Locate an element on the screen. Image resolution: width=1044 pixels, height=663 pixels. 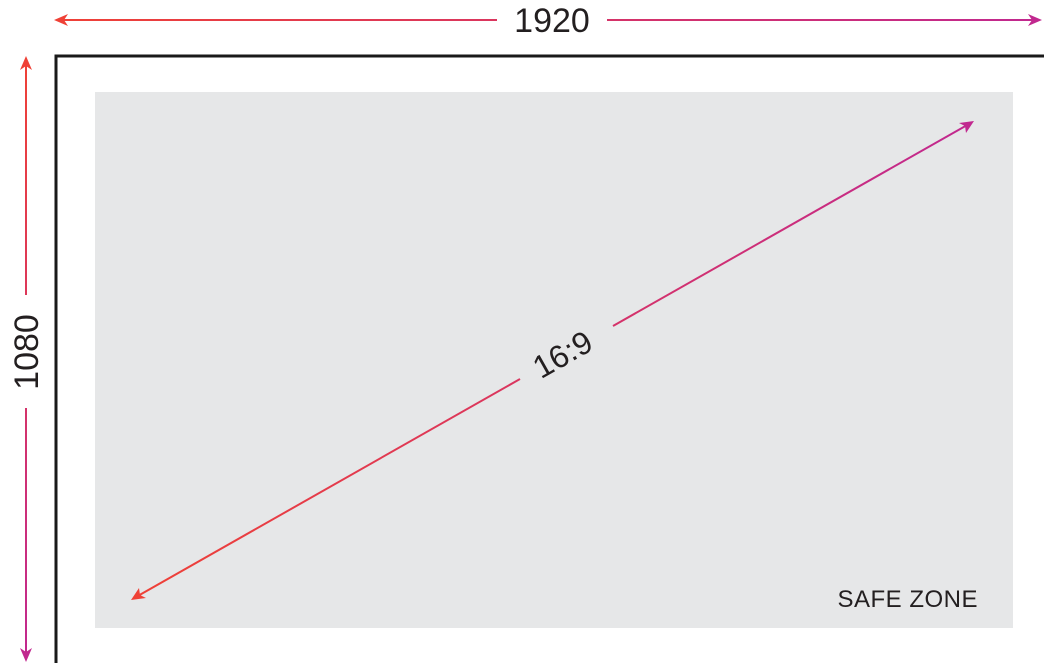
height-dimension-arrow is located at coordinates (26, 359).